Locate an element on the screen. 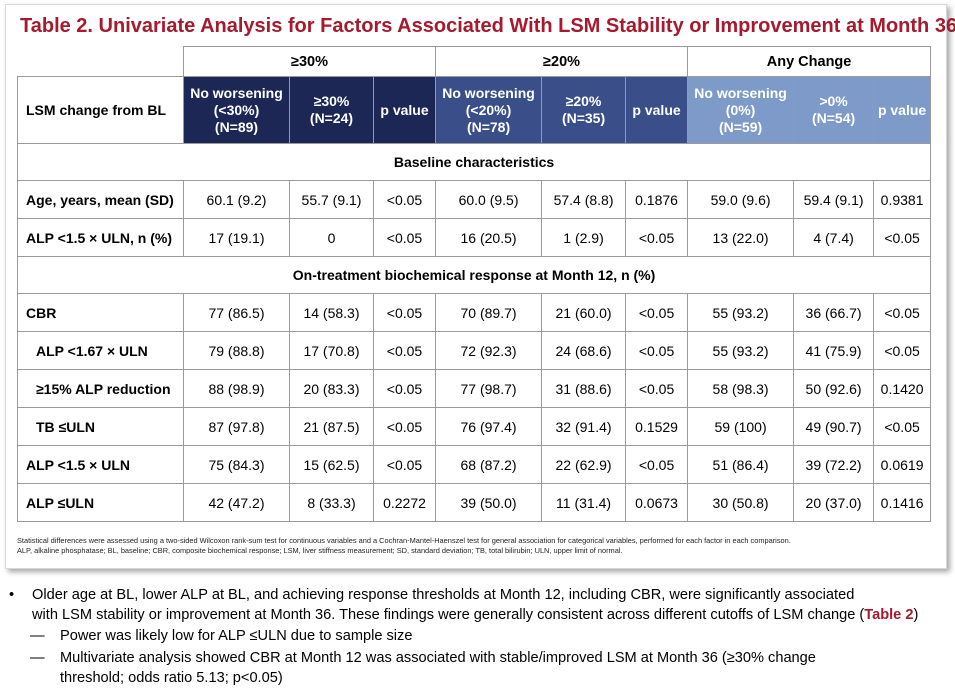 The height and width of the screenshot is (695, 955). table-cell: 75 (84.3) is located at coordinates (236, 464).